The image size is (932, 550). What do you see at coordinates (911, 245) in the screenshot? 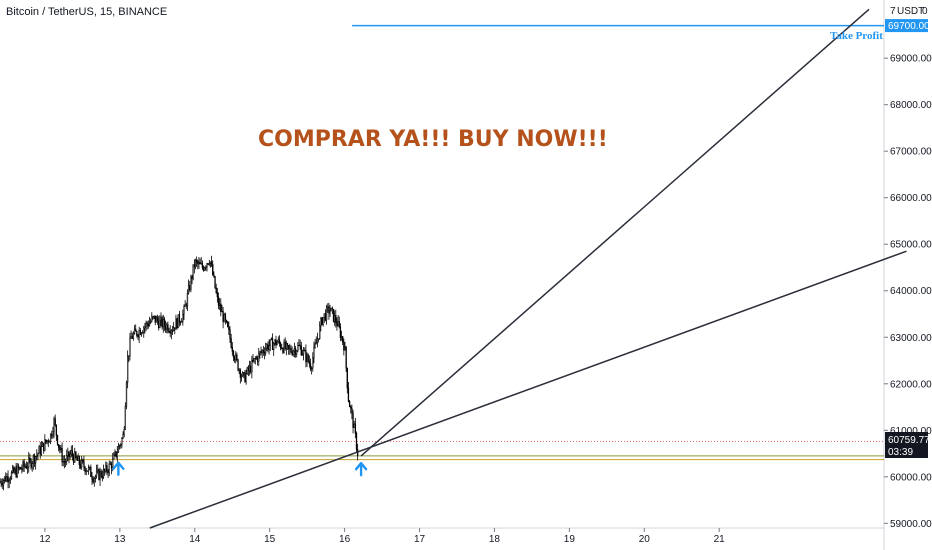
I see `price-tick-label: 65000.00` at bounding box center [911, 245].